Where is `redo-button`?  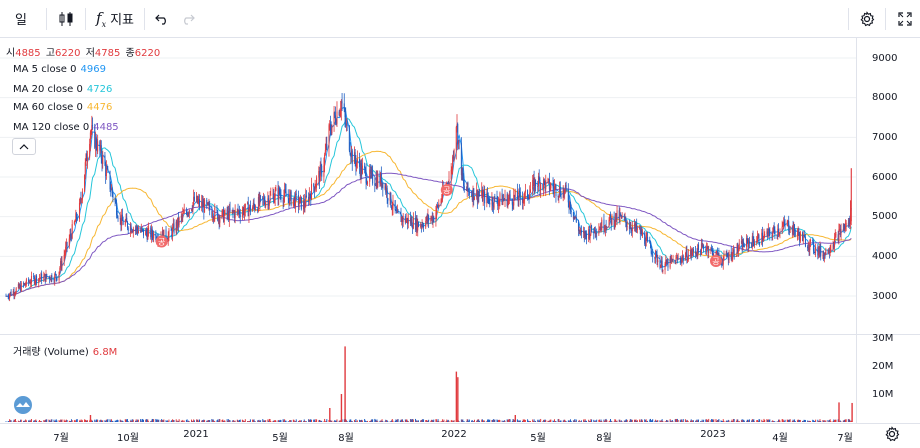
redo-button is located at coordinates (188, 19).